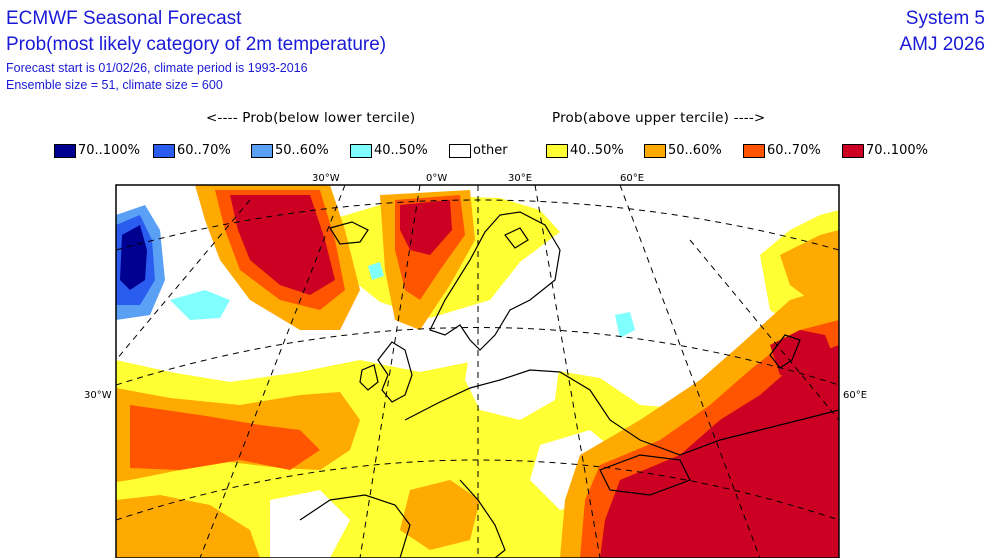 The width and height of the screenshot is (991, 558). I want to click on region-darkred-east, so click(719, 451).